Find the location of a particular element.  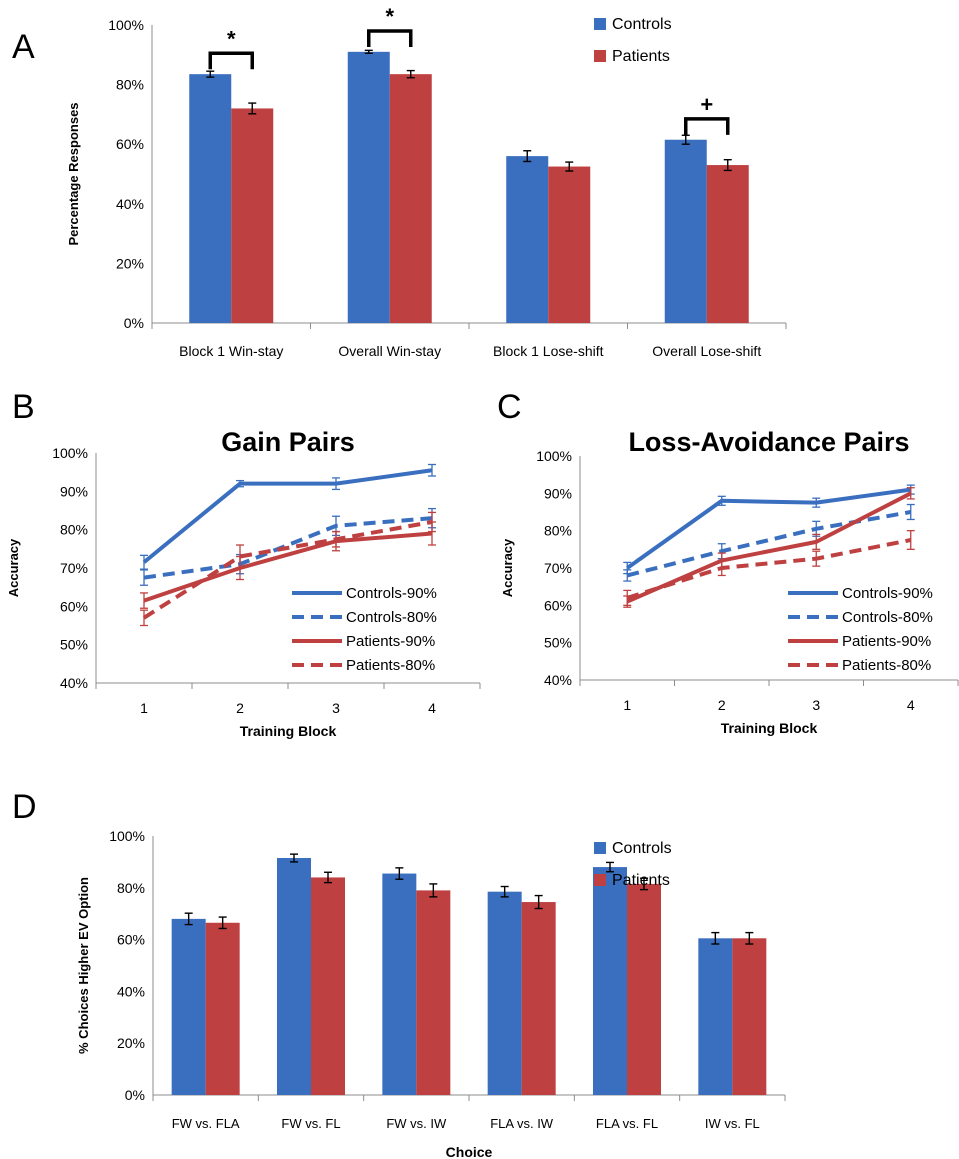

y-axis-label: Accuracy is located at coordinates (13, 567).